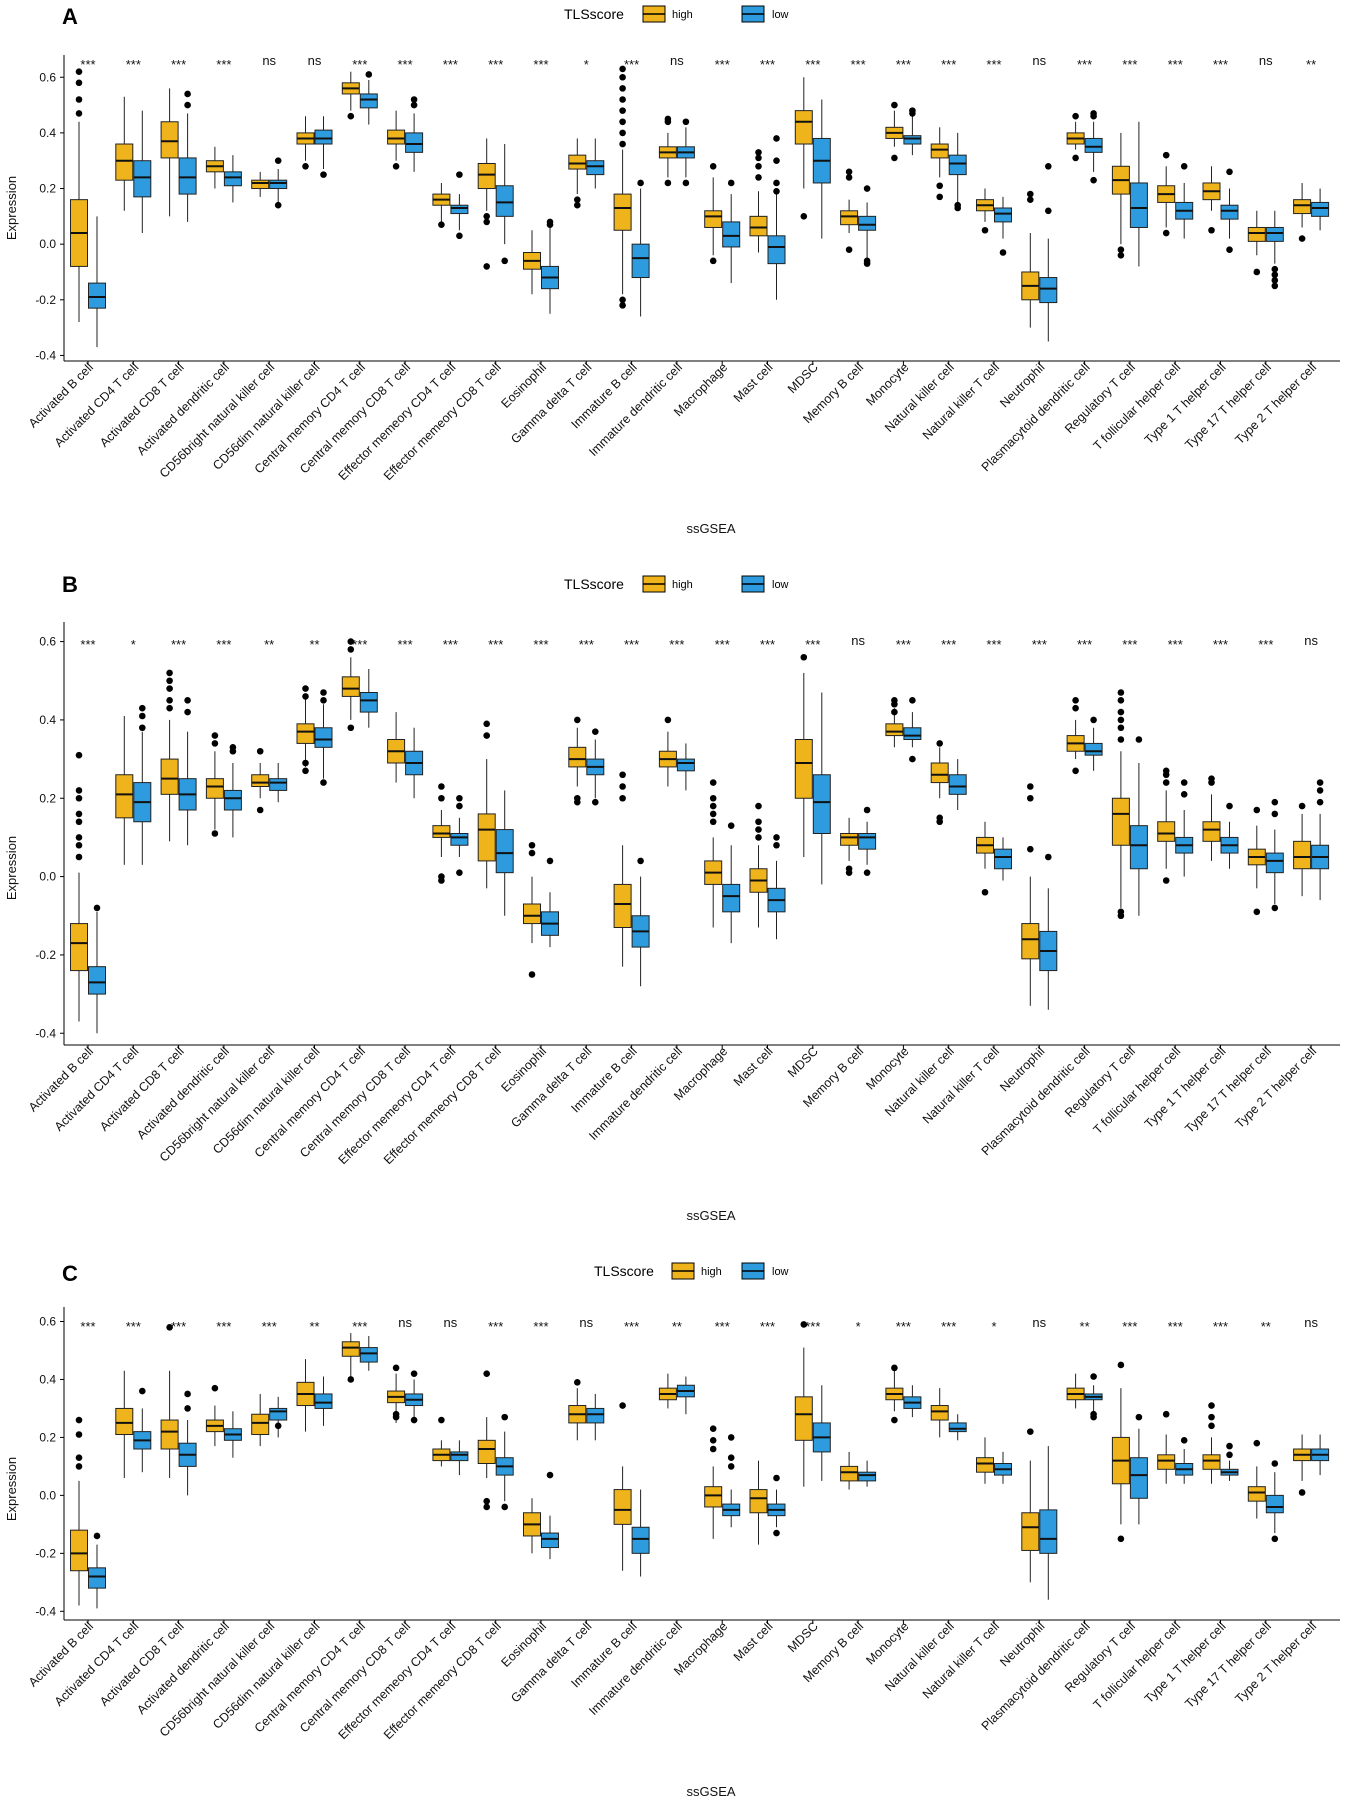  I want to click on y-tick-label: 0.4, so click(47, 133).